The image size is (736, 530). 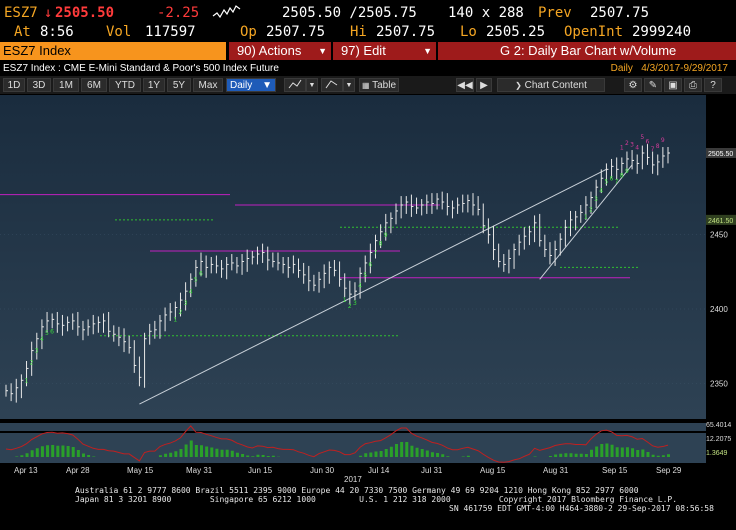 What do you see at coordinates (14, 85) in the screenshot?
I see `range-1d-button: 1D` at bounding box center [14, 85].